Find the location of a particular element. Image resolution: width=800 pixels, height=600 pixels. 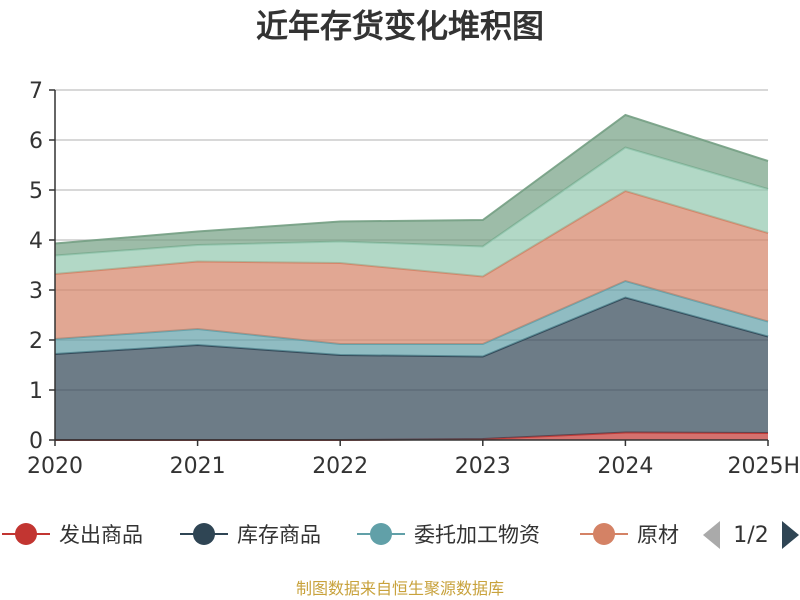

legend-label: 原材 is located at coordinates (658, 535).